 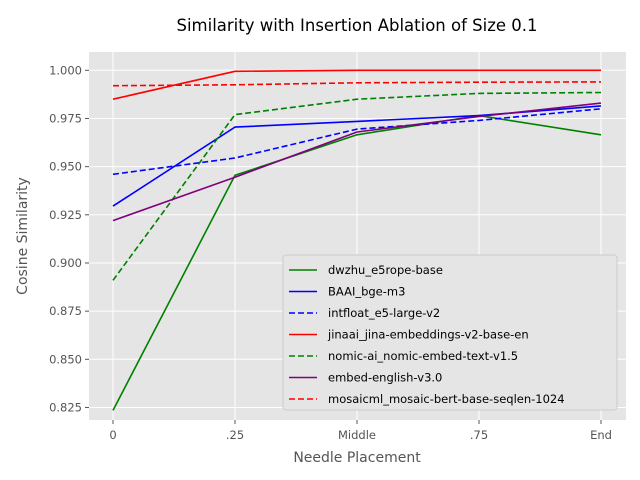 I want to click on y-tick-label: 0.975, so click(x=65, y=118).